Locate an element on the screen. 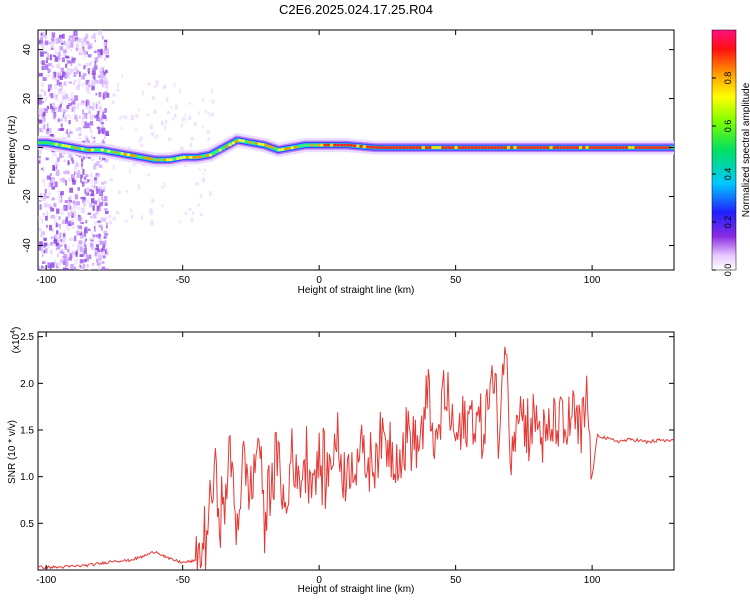  colorbar-tick-label-2: 0.4 is located at coordinates (728, 174).